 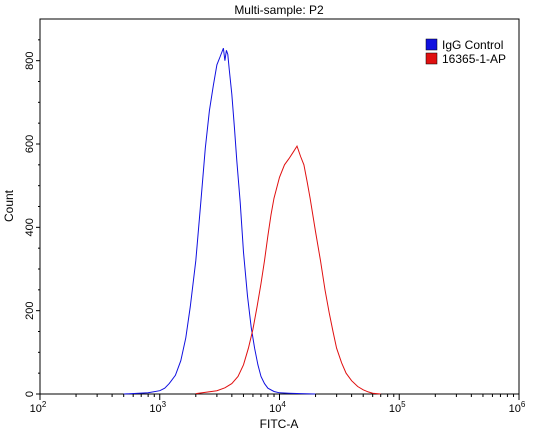 What do you see at coordinates (523, 404) in the screenshot?
I see `x-tick-exponent: 6` at bounding box center [523, 404].